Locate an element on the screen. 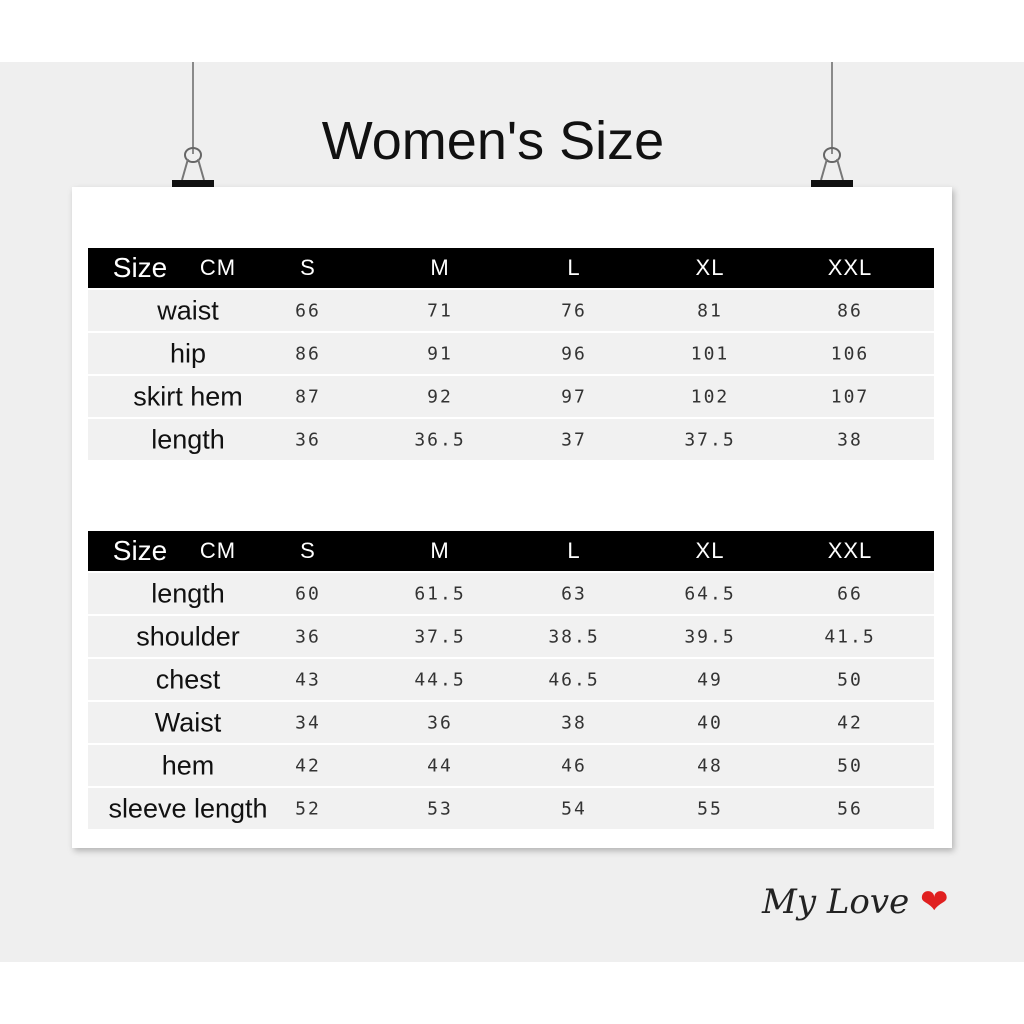 The width and height of the screenshot is (1024, 1024). measurement-cell: 40 is located at coordinates (710, 722).